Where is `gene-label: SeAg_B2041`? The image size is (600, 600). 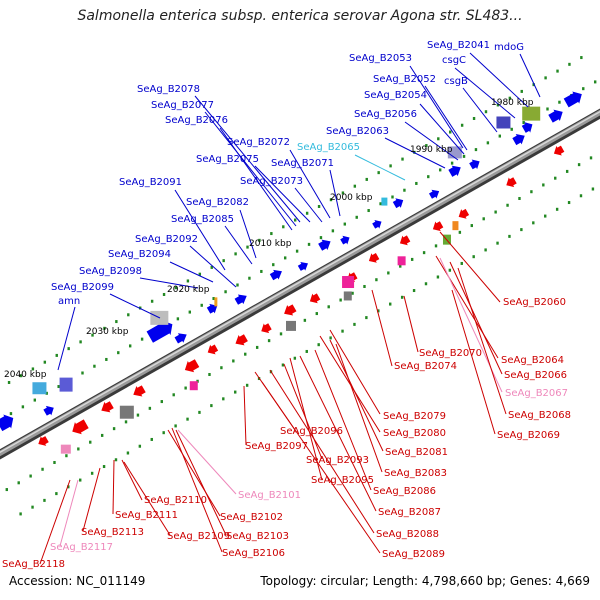 gene-label: SeAg_B2041 is located at coordinates (458, 45).